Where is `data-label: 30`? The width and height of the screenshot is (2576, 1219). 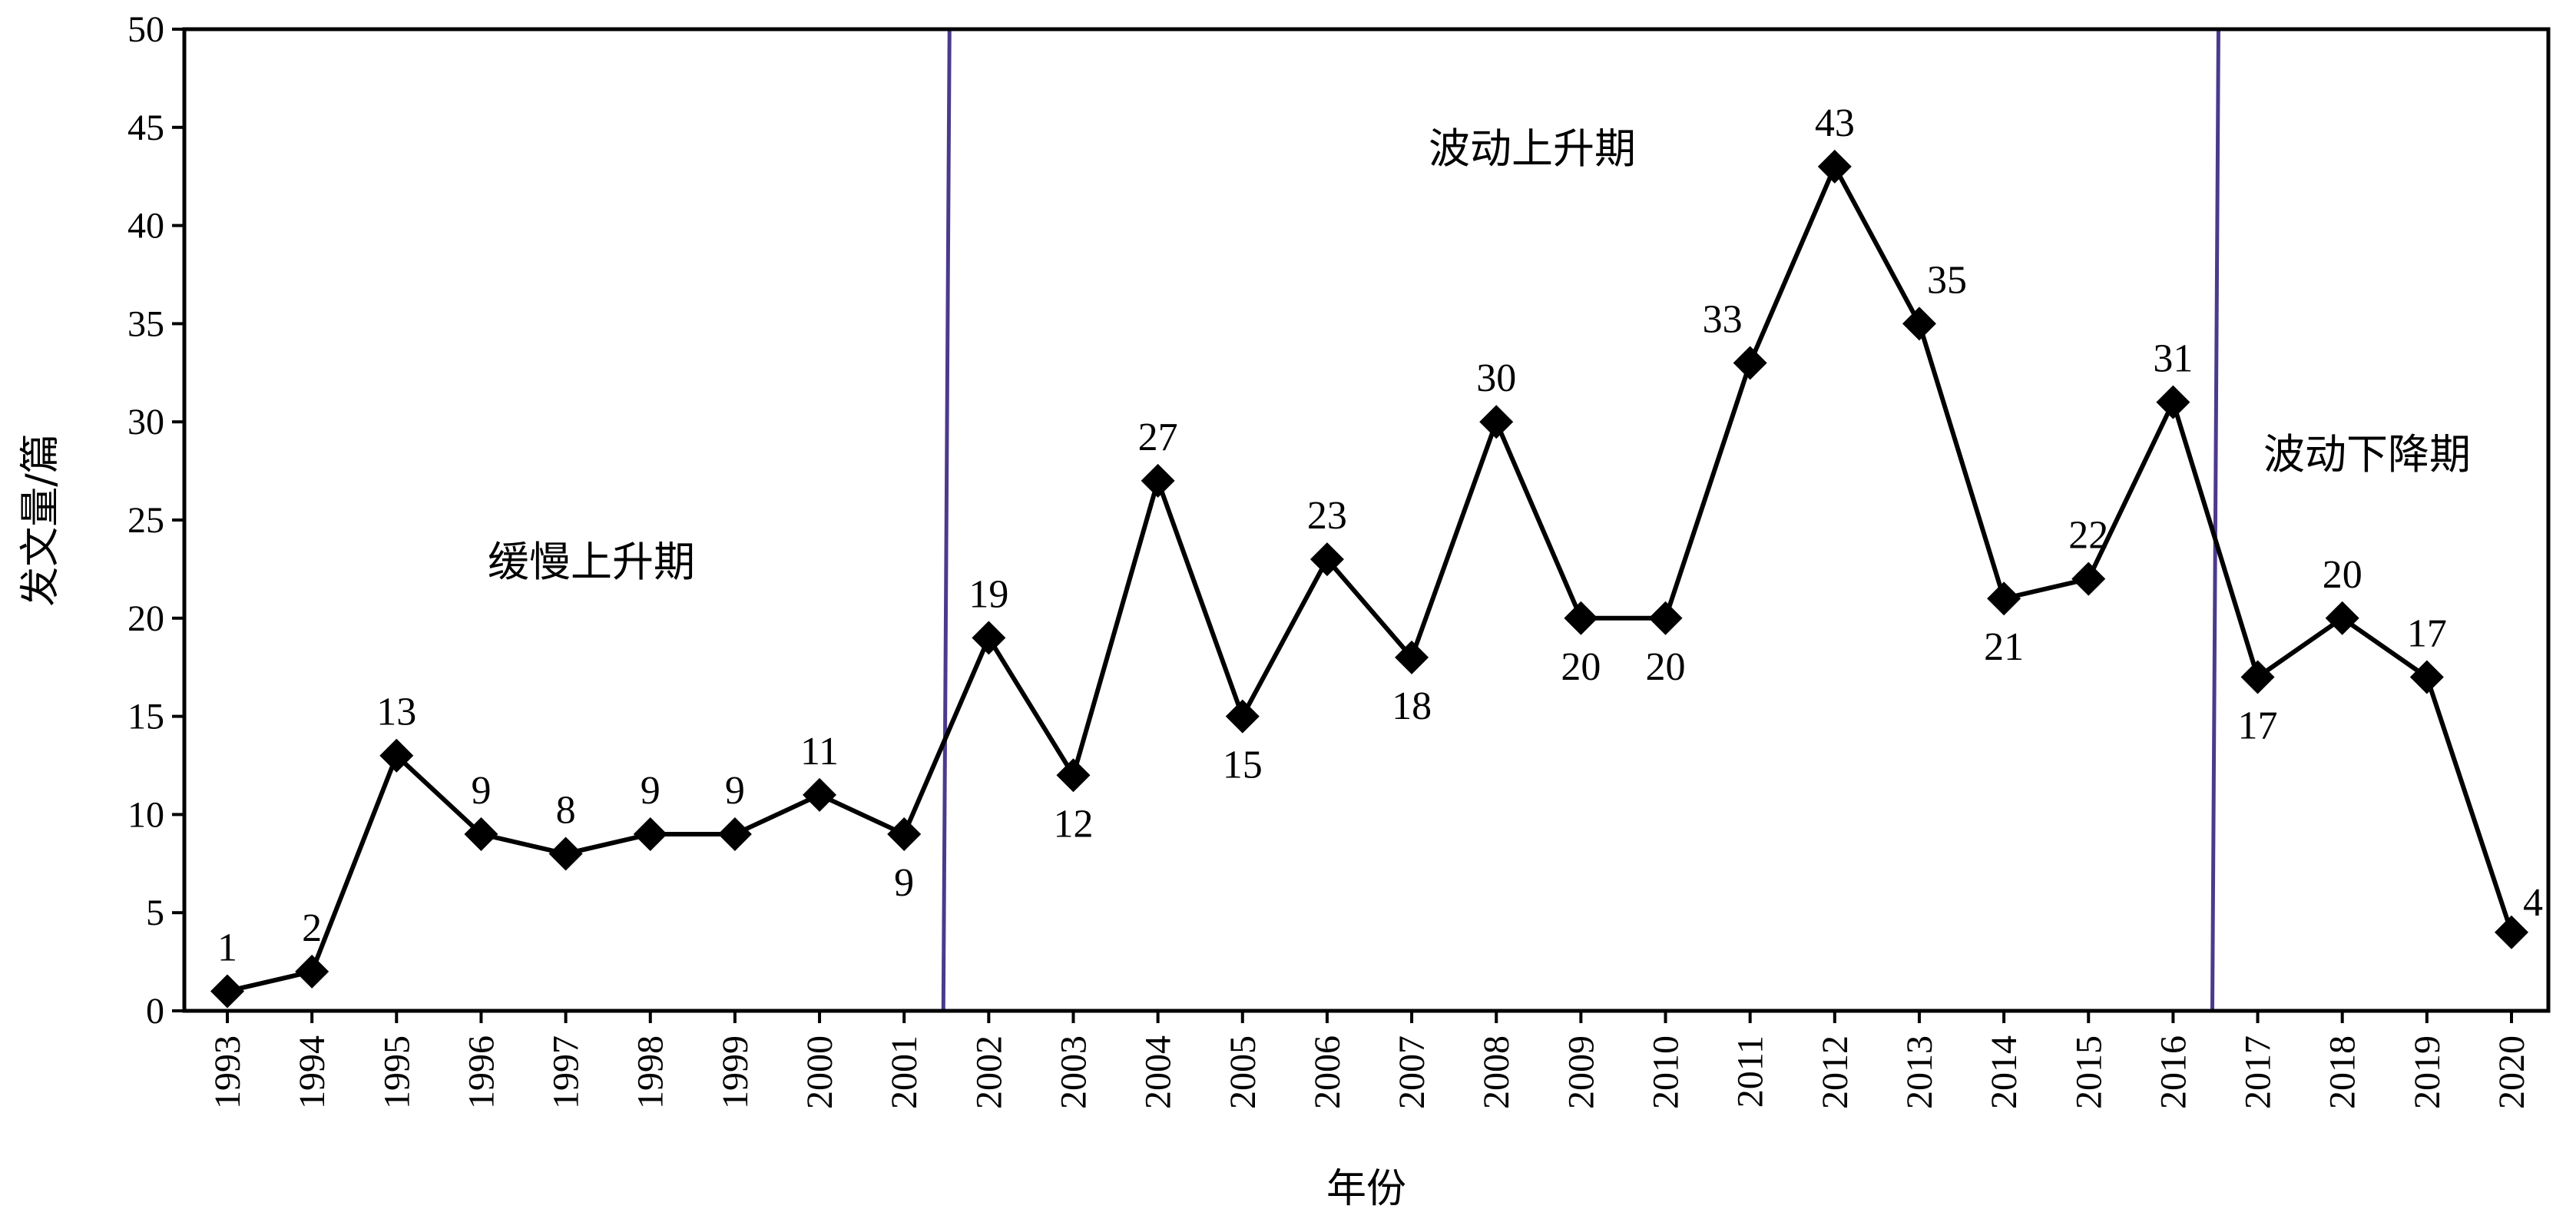
data-label: 30 is located at coordinates (1496, 378).